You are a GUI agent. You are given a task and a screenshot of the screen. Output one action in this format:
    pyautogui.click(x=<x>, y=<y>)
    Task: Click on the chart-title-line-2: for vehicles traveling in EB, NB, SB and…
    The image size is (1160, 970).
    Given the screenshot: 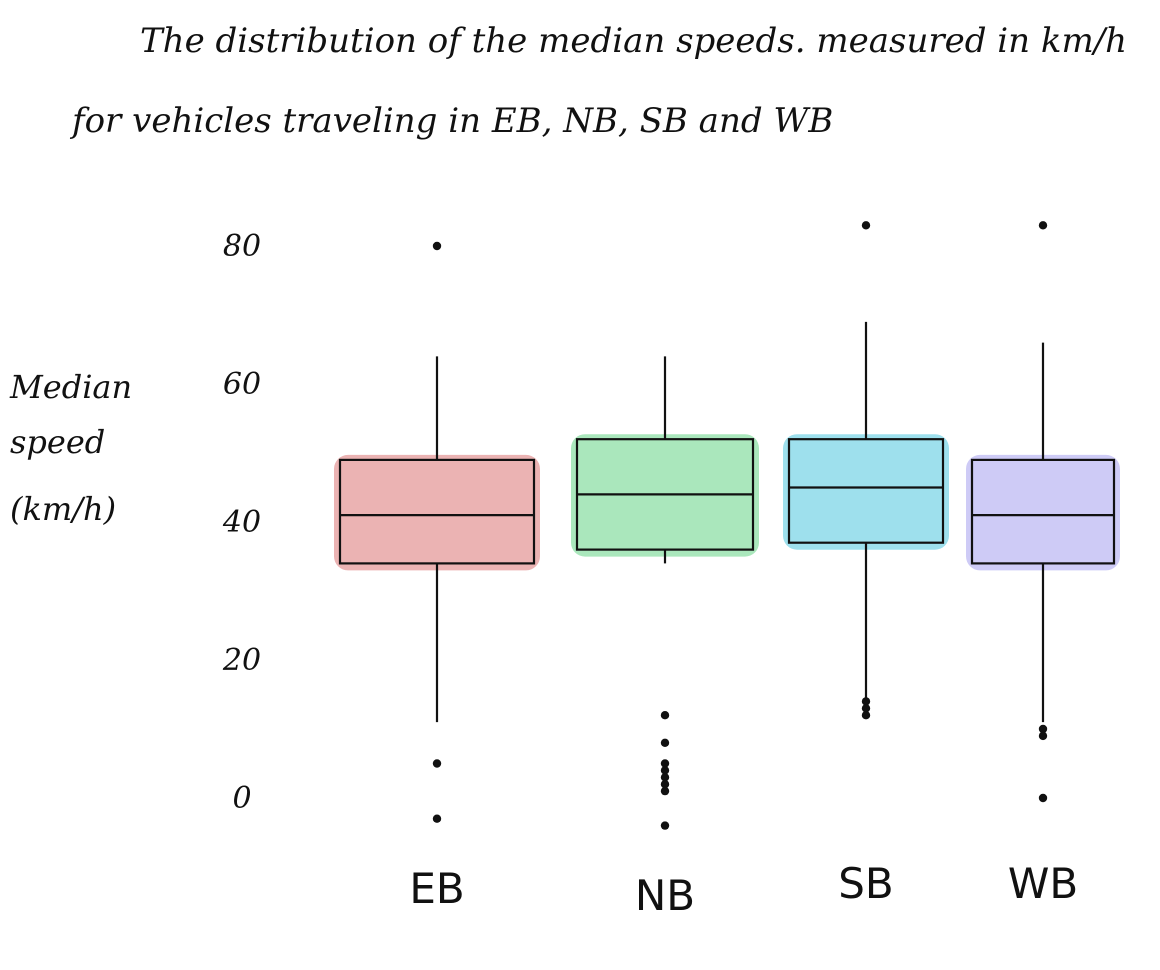 What is the action you would take?
    pyautogui.click(x=451, y=121)
    